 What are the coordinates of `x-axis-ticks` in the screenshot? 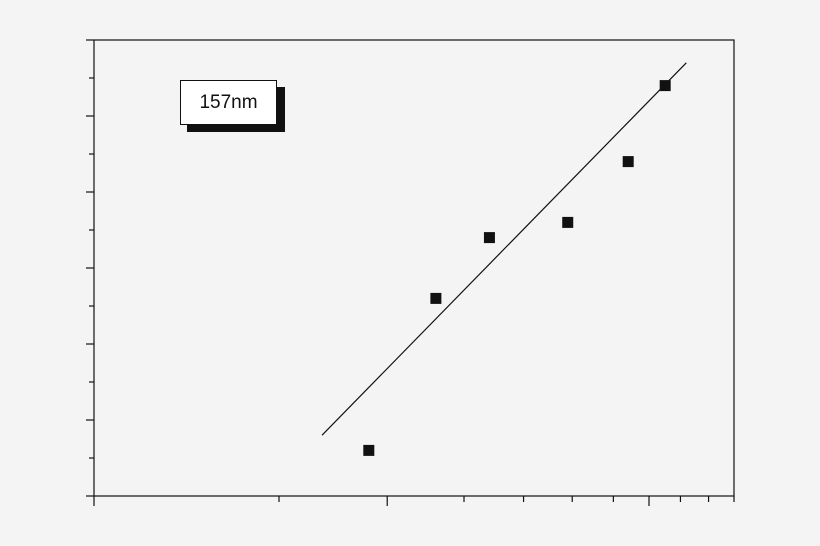 It's located at (414, 501).